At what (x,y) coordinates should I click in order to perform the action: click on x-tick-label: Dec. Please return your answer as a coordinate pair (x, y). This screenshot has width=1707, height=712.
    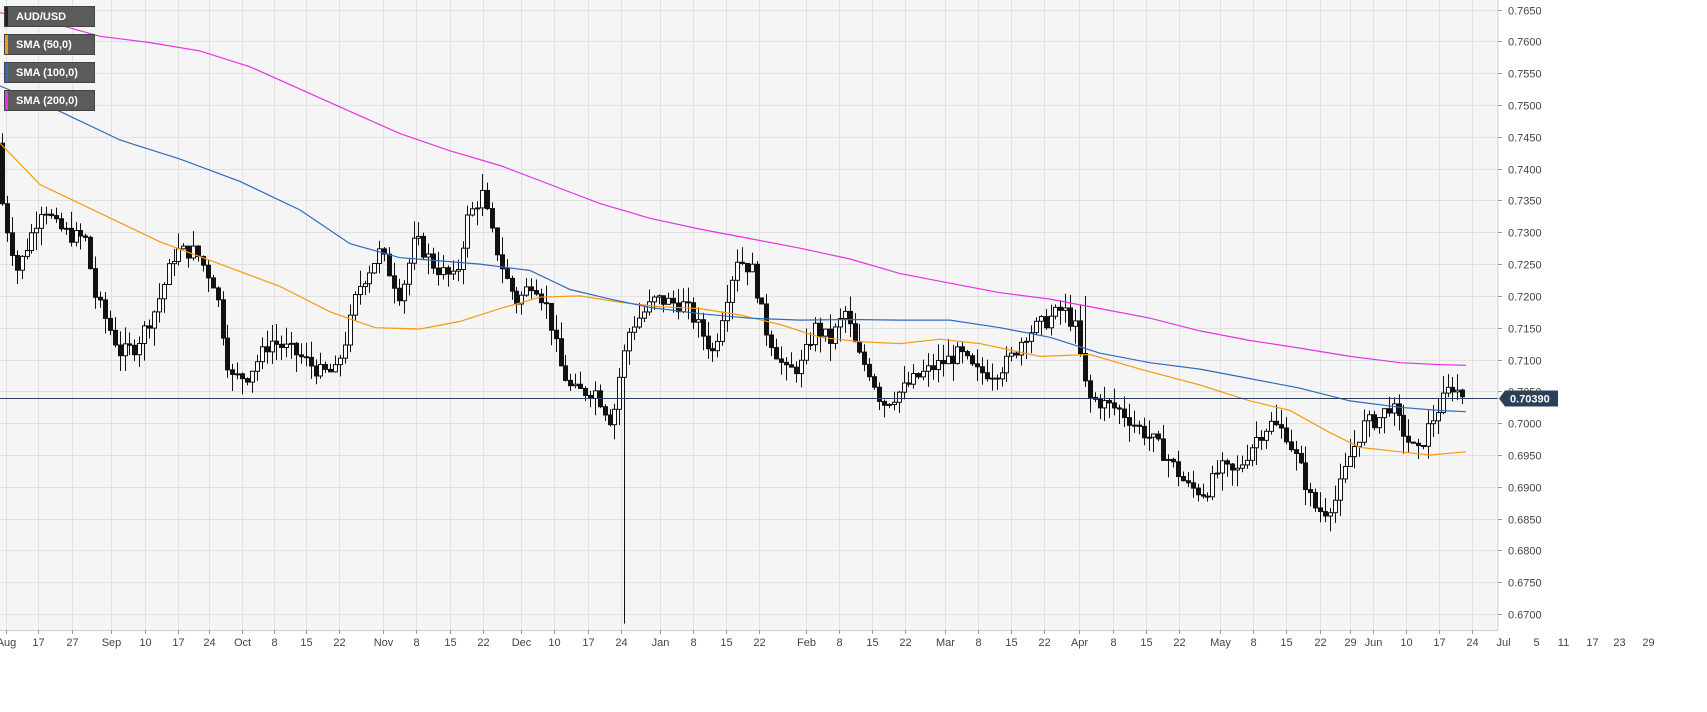
    Looking at the image, I should click on (522, 643).